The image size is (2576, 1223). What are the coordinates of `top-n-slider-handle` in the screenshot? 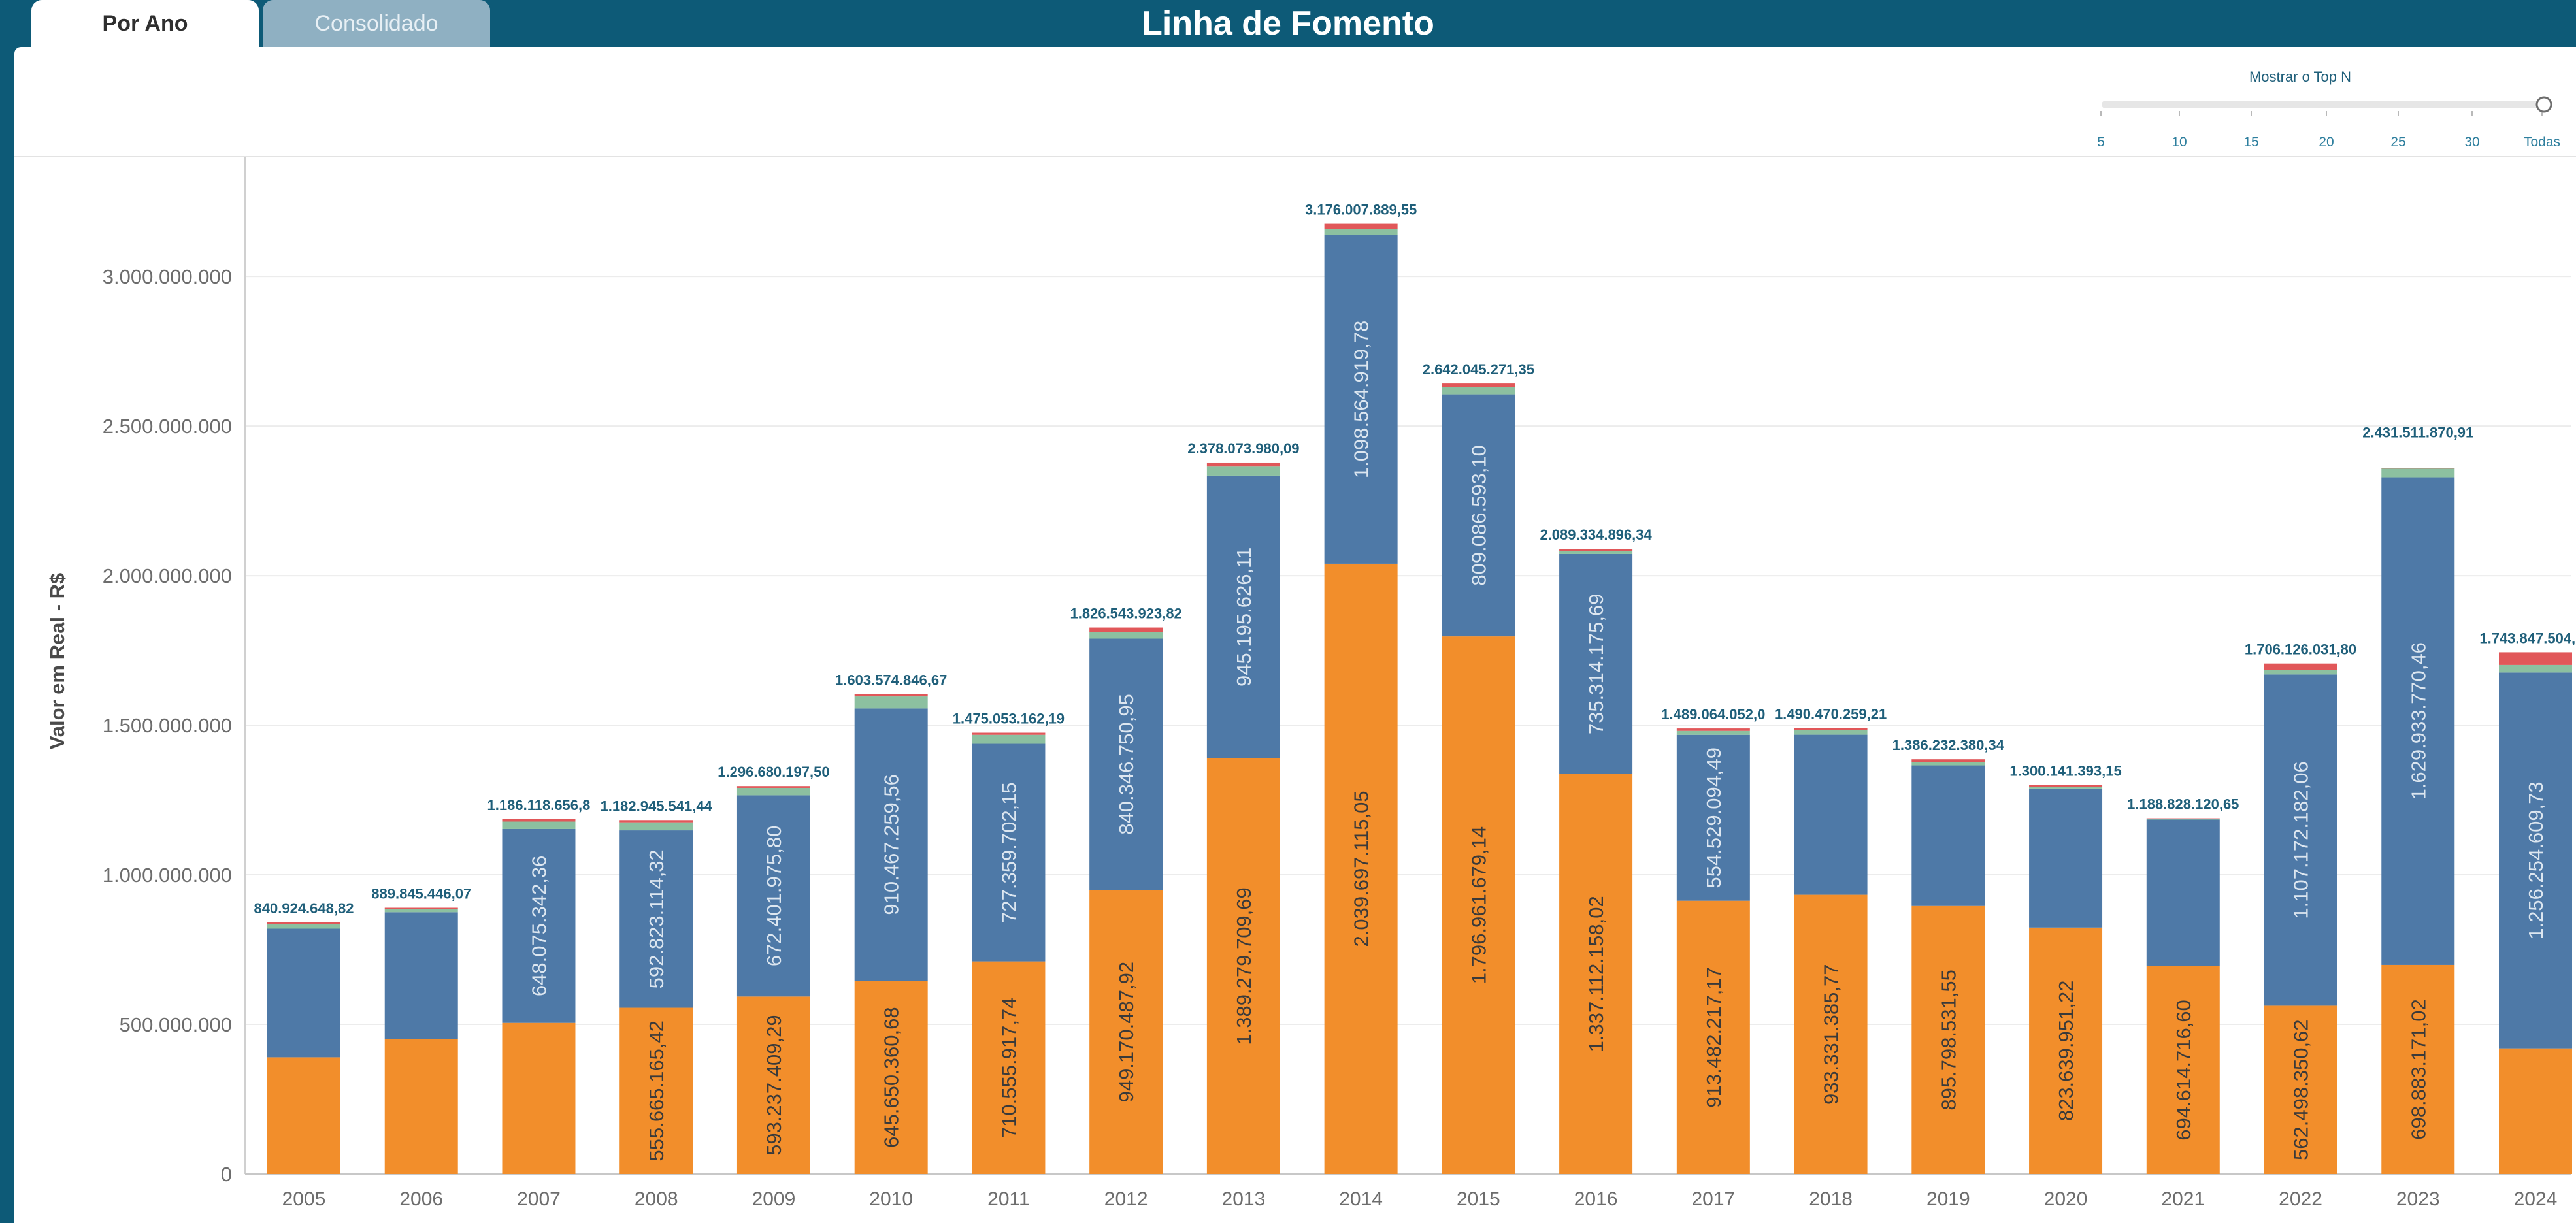 It's located at (2543, 104).